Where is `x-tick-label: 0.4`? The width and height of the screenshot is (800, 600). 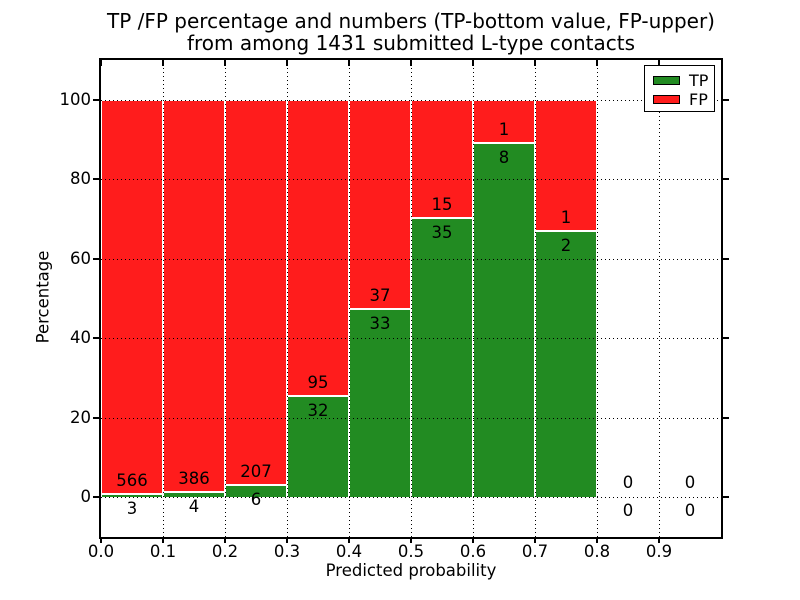 x-tick-label: 0.4 is located at coordinates (349, 551).